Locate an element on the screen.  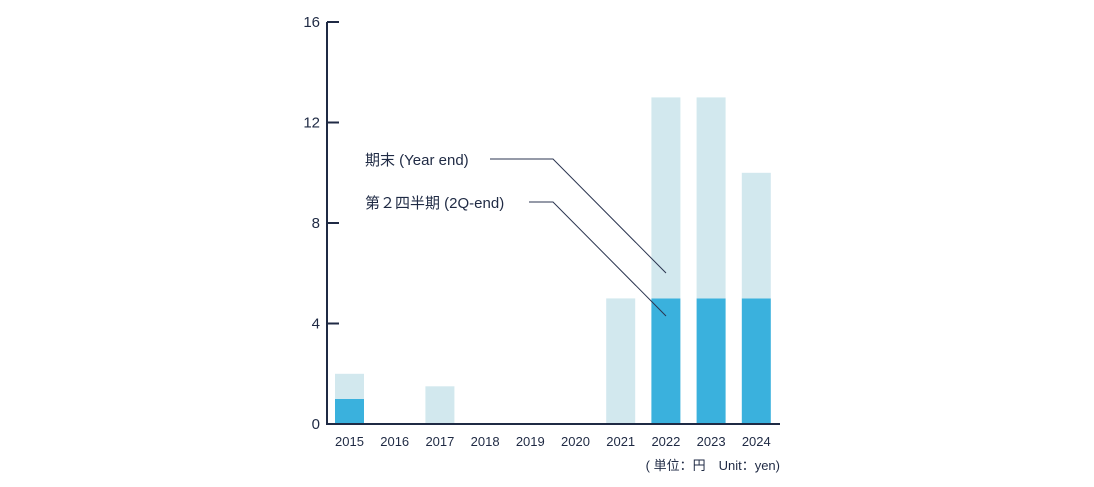
leader-line-year-end is located at coordinates (578, 216).